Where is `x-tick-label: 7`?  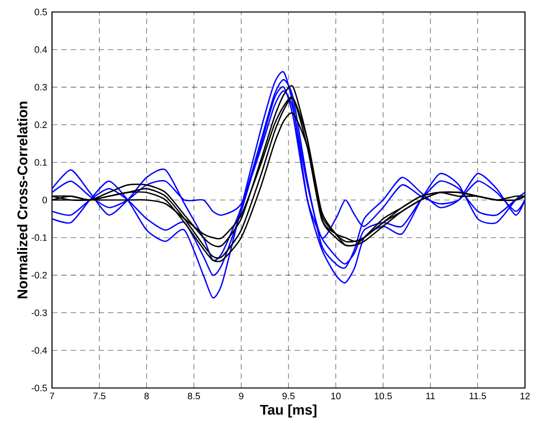
x-tick-label: 7 is located at coordinates (52, 396).